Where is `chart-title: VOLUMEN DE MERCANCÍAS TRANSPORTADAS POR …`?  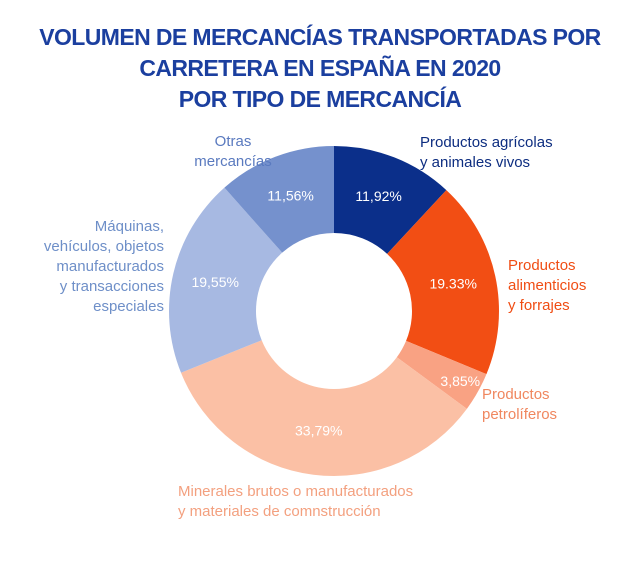 chart-title: VOLUMEN DE MERCANCÍAS TRANSPORTADAS POR … is located at coordinates (320, 68).